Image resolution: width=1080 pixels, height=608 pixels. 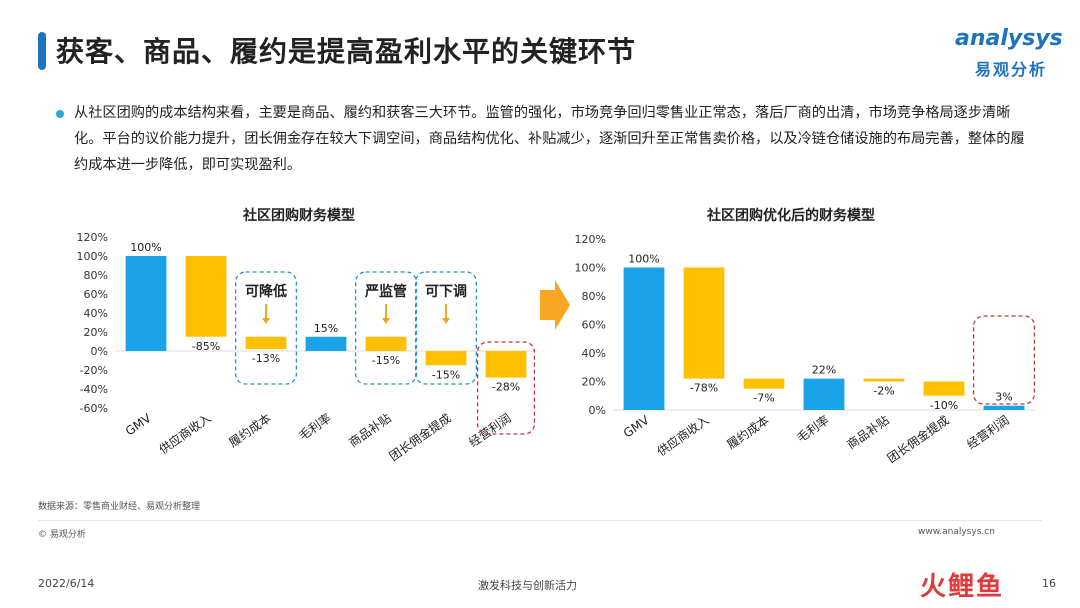 I want to click on logo-chinese: 易观分析, so click(x=1011, y=69).